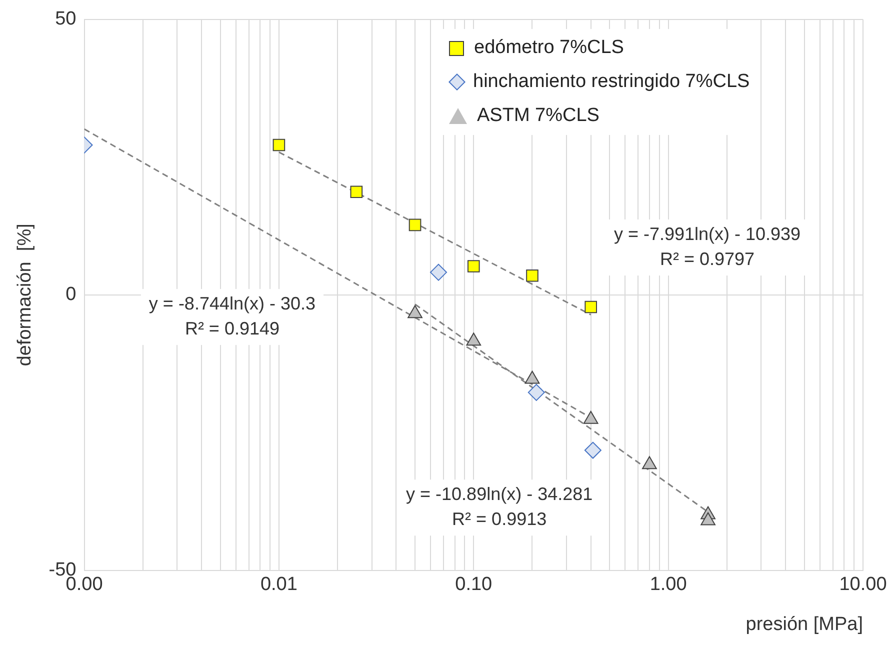 The width and height of the screenshot is (893, 646). Describe the element at coordinates (232, 315) in the screenshot. I see `annotation: y = -8.744ln(x) - 30.3 R² = 0.9149` at that location.